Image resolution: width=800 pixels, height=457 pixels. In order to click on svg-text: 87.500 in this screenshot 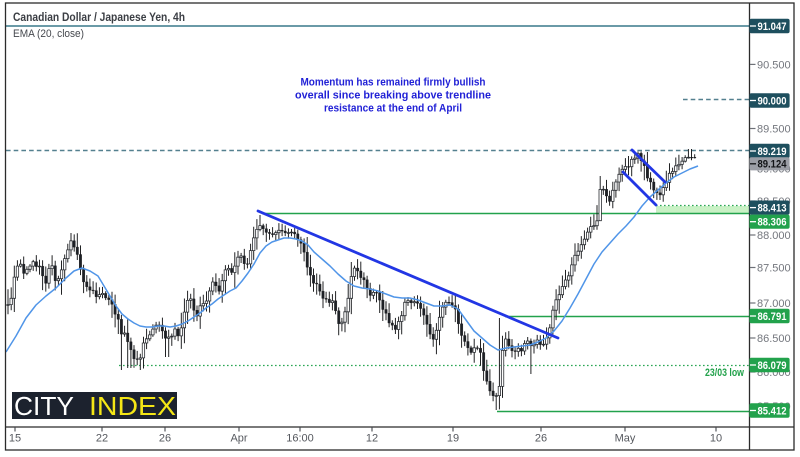, I will do `click(774, 268)`.